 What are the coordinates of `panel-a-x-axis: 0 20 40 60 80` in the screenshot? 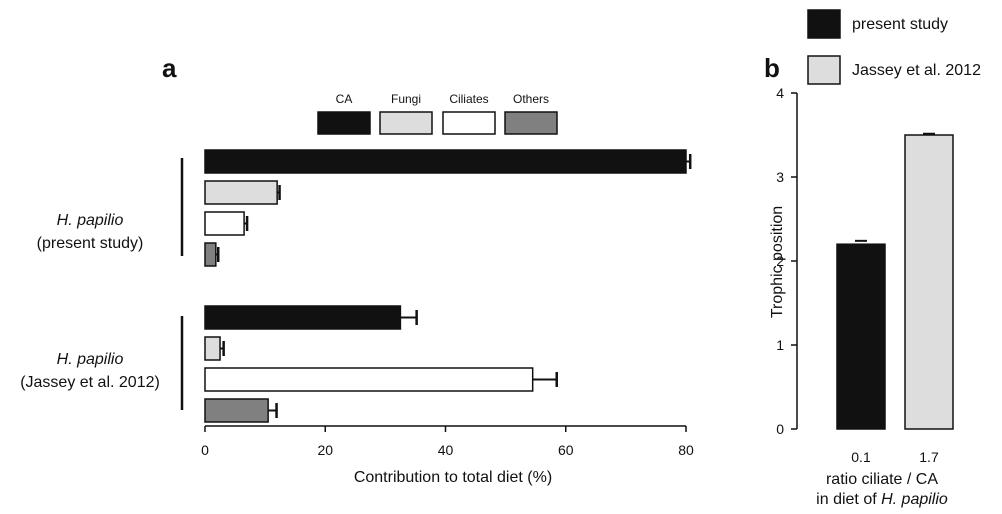 It's located at (447, 441).